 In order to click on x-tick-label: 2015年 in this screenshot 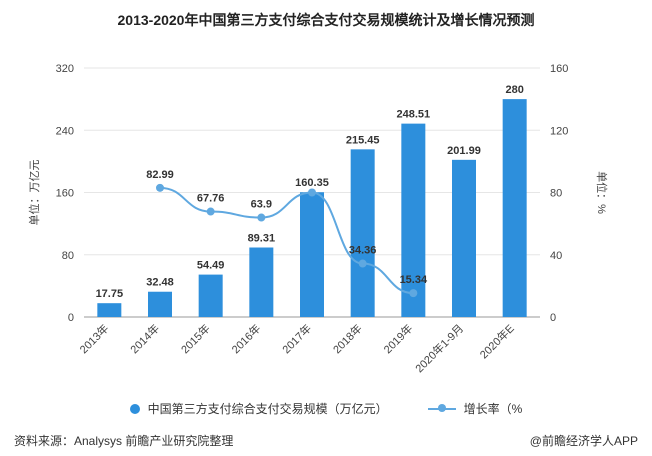, I will do `click(195, 338)`.